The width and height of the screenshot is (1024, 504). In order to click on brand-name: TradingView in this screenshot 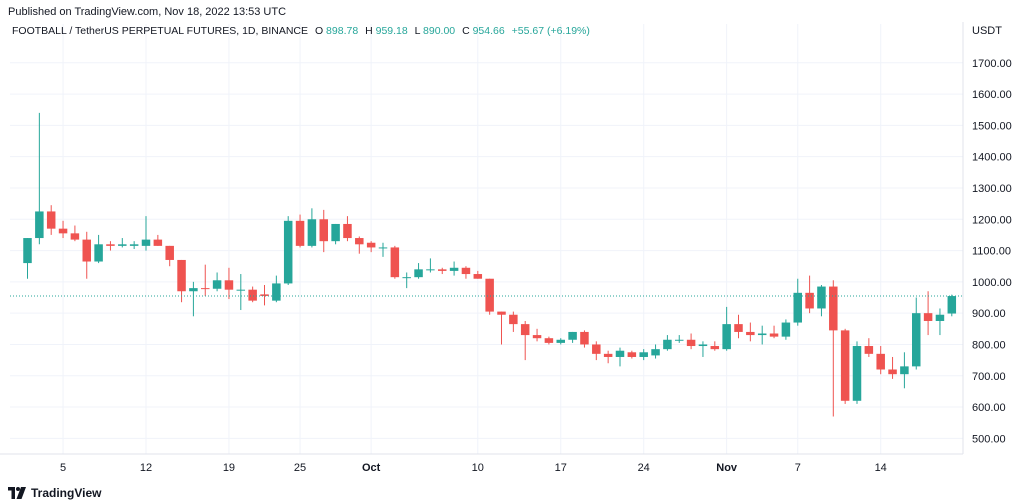, I will do `click(66, 493)`.